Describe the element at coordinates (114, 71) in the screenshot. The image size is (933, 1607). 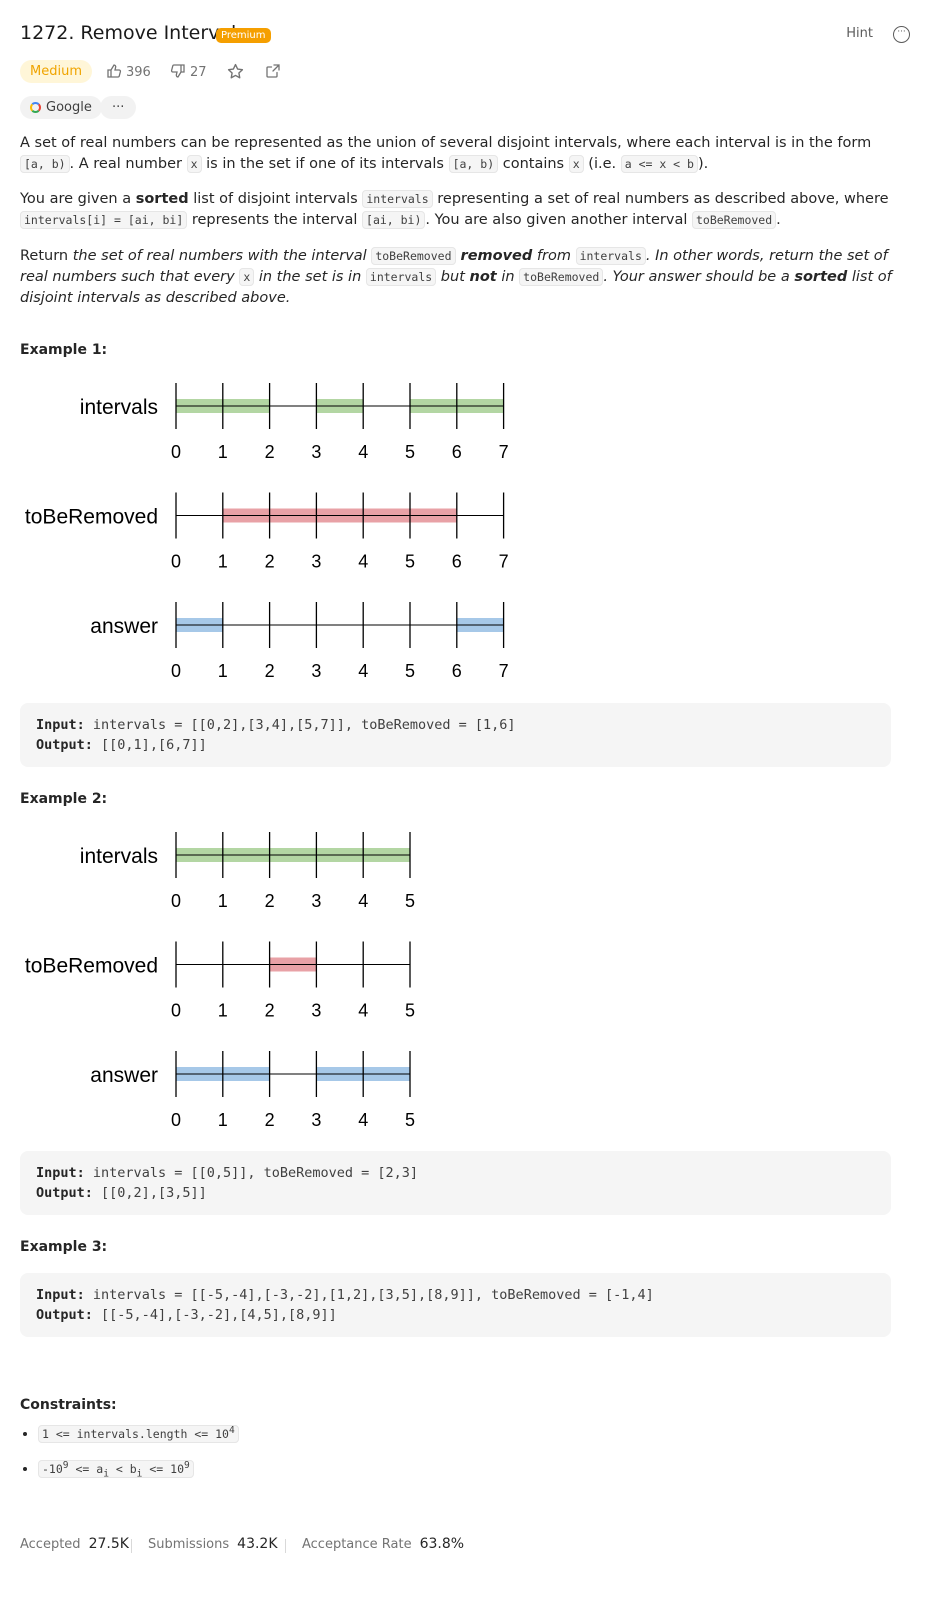
I see `thumbs-up-icon` at that location.